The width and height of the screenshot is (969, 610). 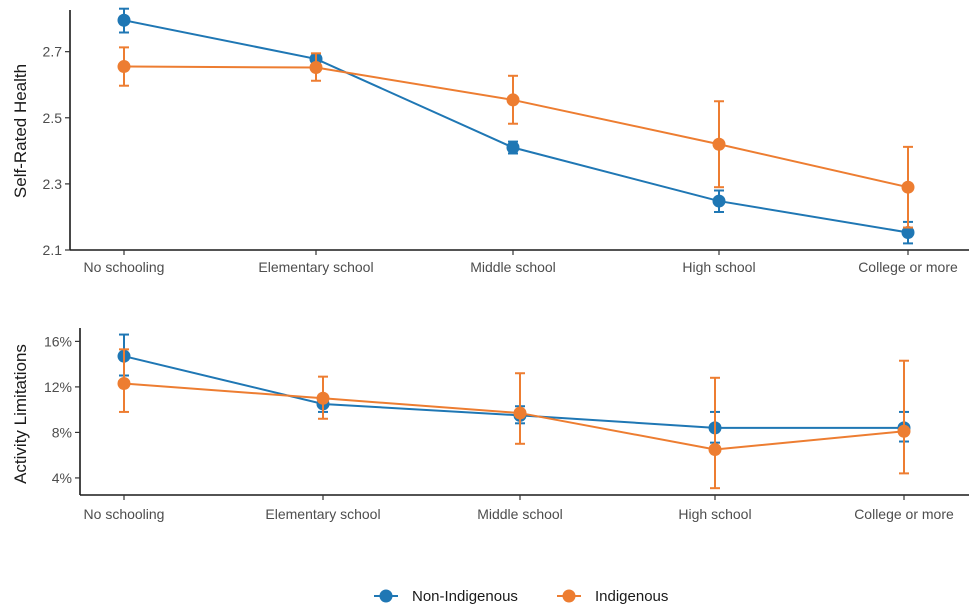 What do you see at coordinates (20, 414) in the screenshot?
I see `y-axis-title: Activity Limitations` at bounding box center [20, 414].